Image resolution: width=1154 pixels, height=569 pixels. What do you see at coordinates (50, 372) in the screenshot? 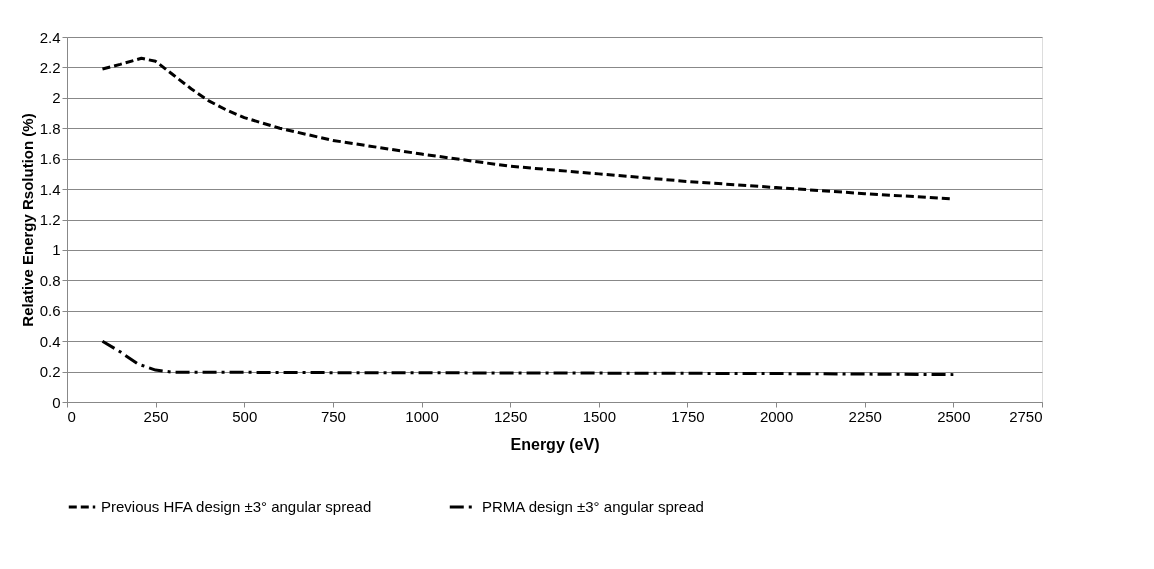
I see `y-tick-label: 0.2` at bounding box center [50, 372].